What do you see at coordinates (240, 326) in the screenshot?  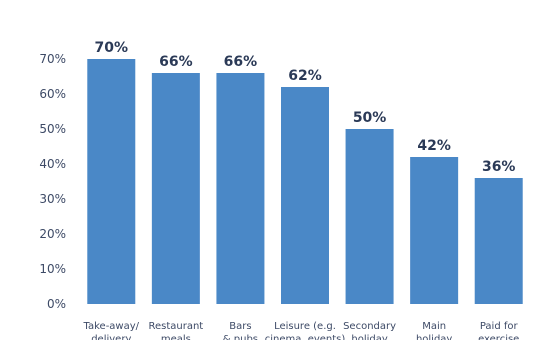 I see `category-label: Bars` at bounding box center [240, 326].